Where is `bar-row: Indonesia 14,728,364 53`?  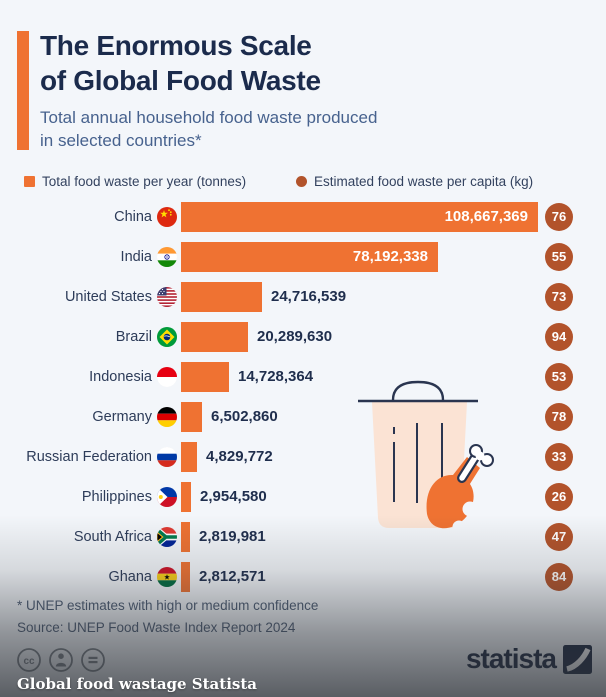
bar-row: Indonesia 14,728,364 53 is located at coordinates (303, 377).